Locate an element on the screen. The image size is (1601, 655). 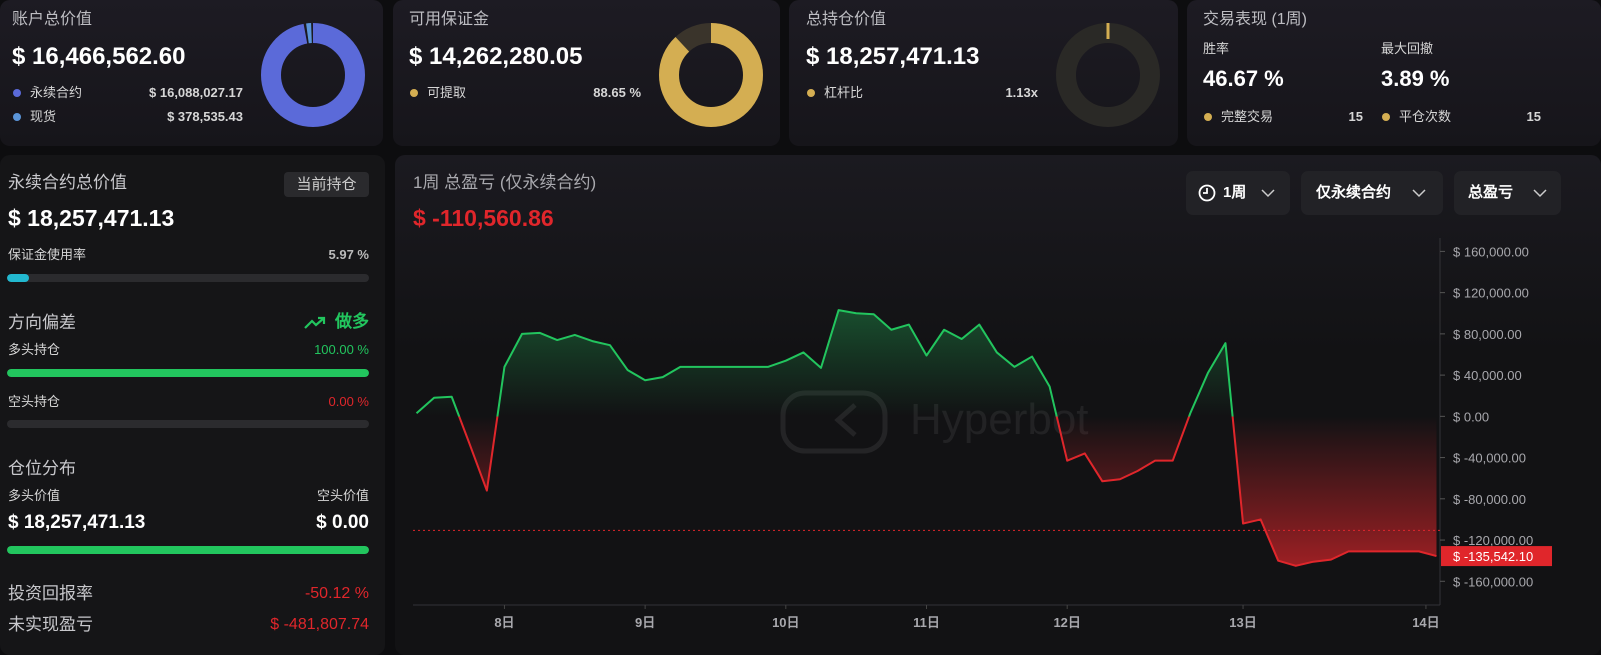
card-value: $ 16,466,562.60 is located at coordinates (99, 56).